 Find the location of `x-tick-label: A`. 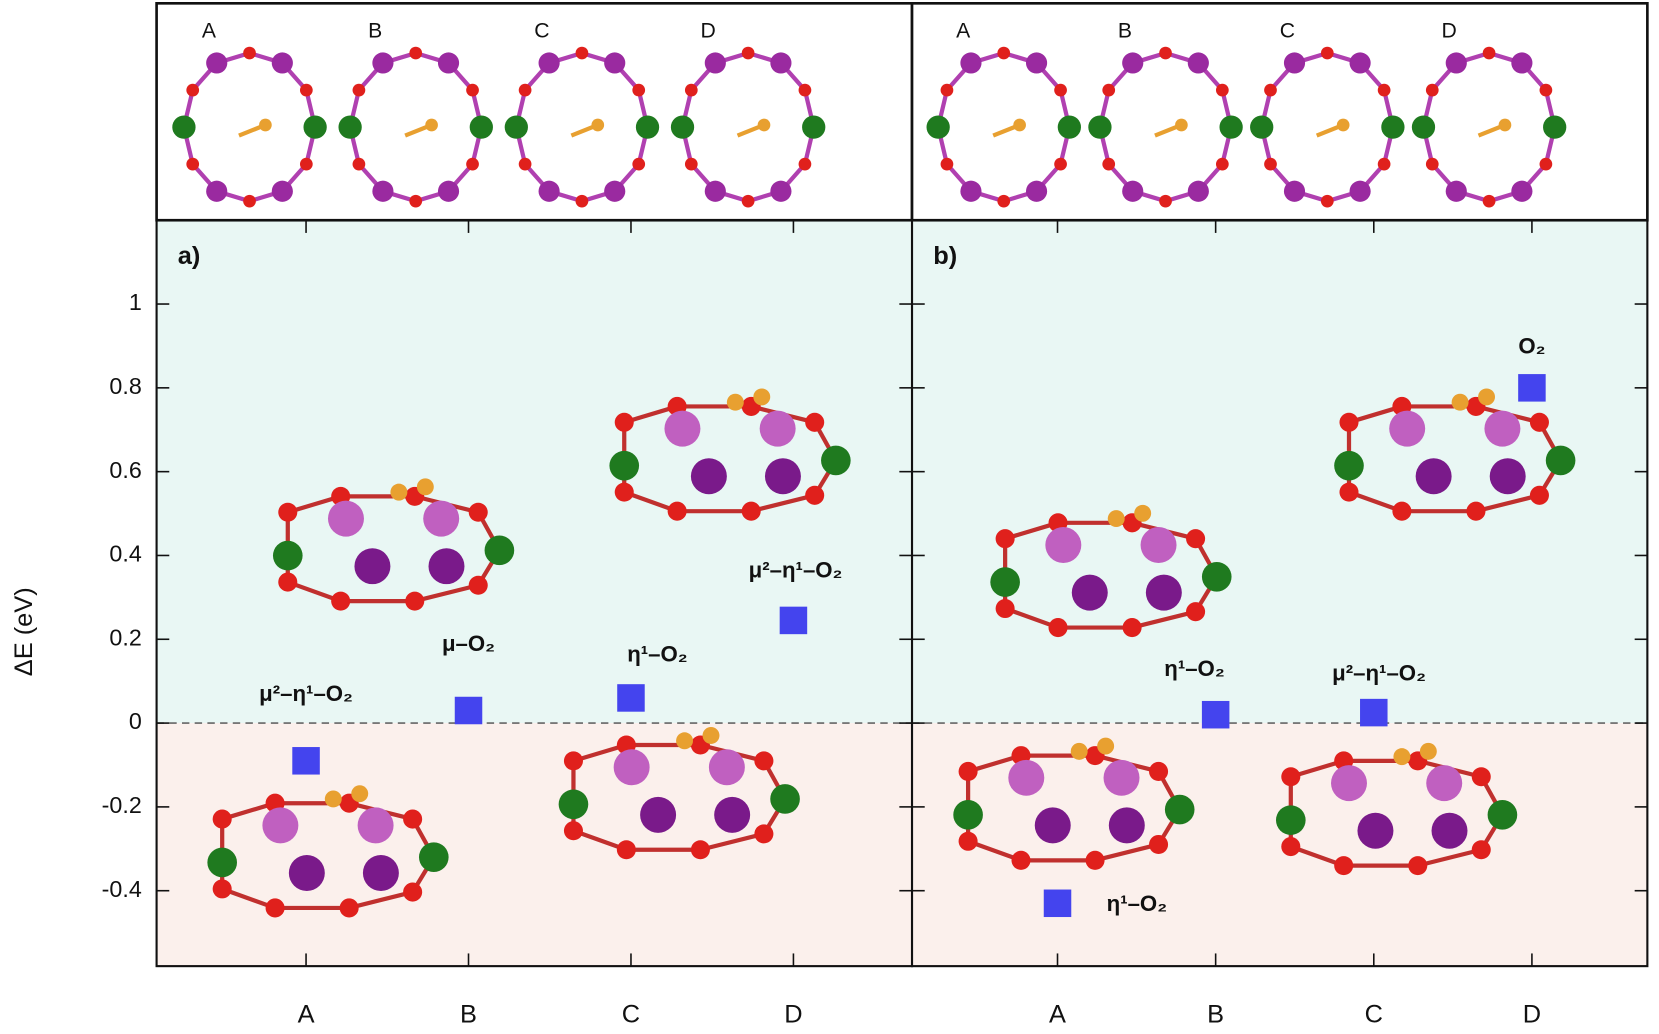

x-tick-label: A is located at coordinates (306, 1015).